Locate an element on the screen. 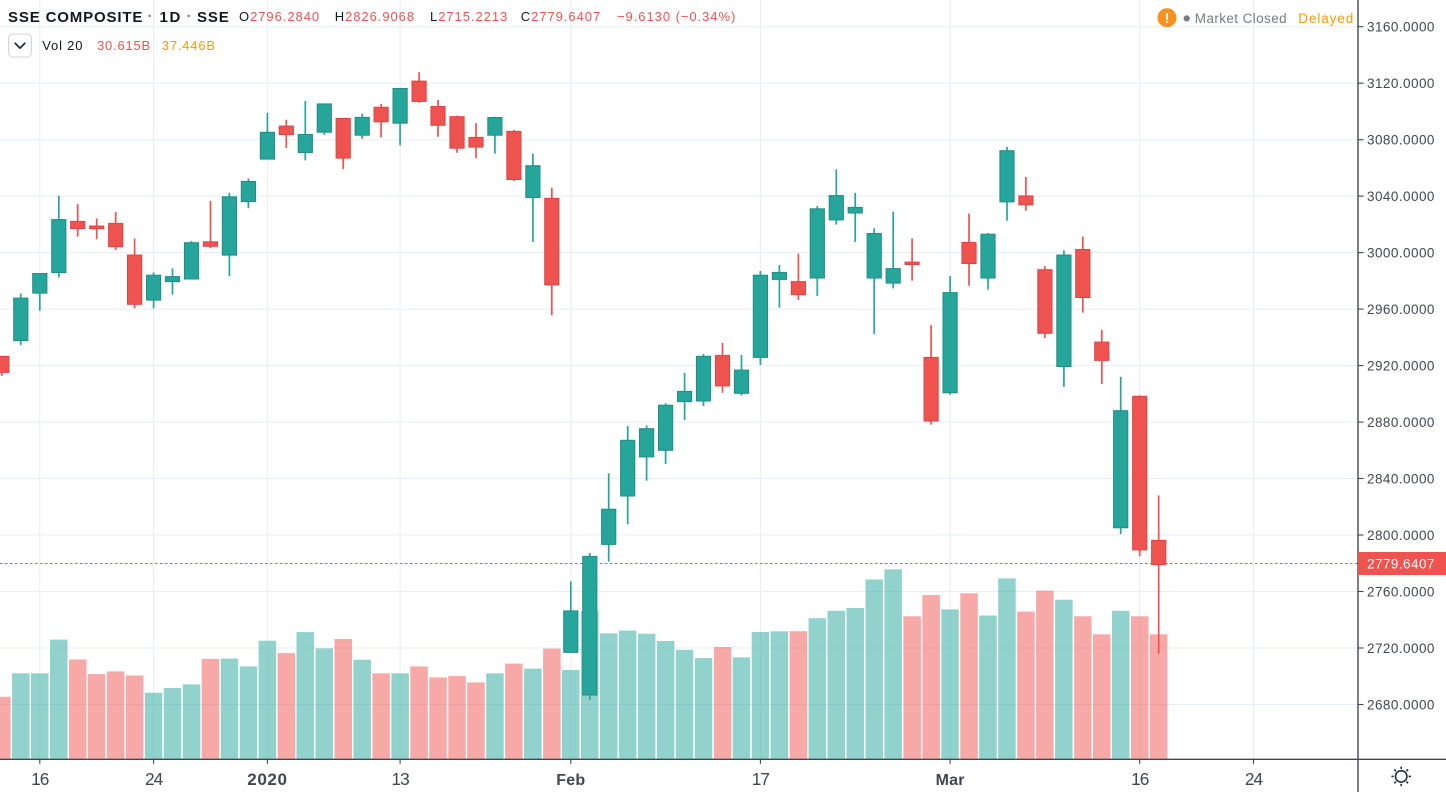  svg-text: 13 is located at coordinates (400, 779).